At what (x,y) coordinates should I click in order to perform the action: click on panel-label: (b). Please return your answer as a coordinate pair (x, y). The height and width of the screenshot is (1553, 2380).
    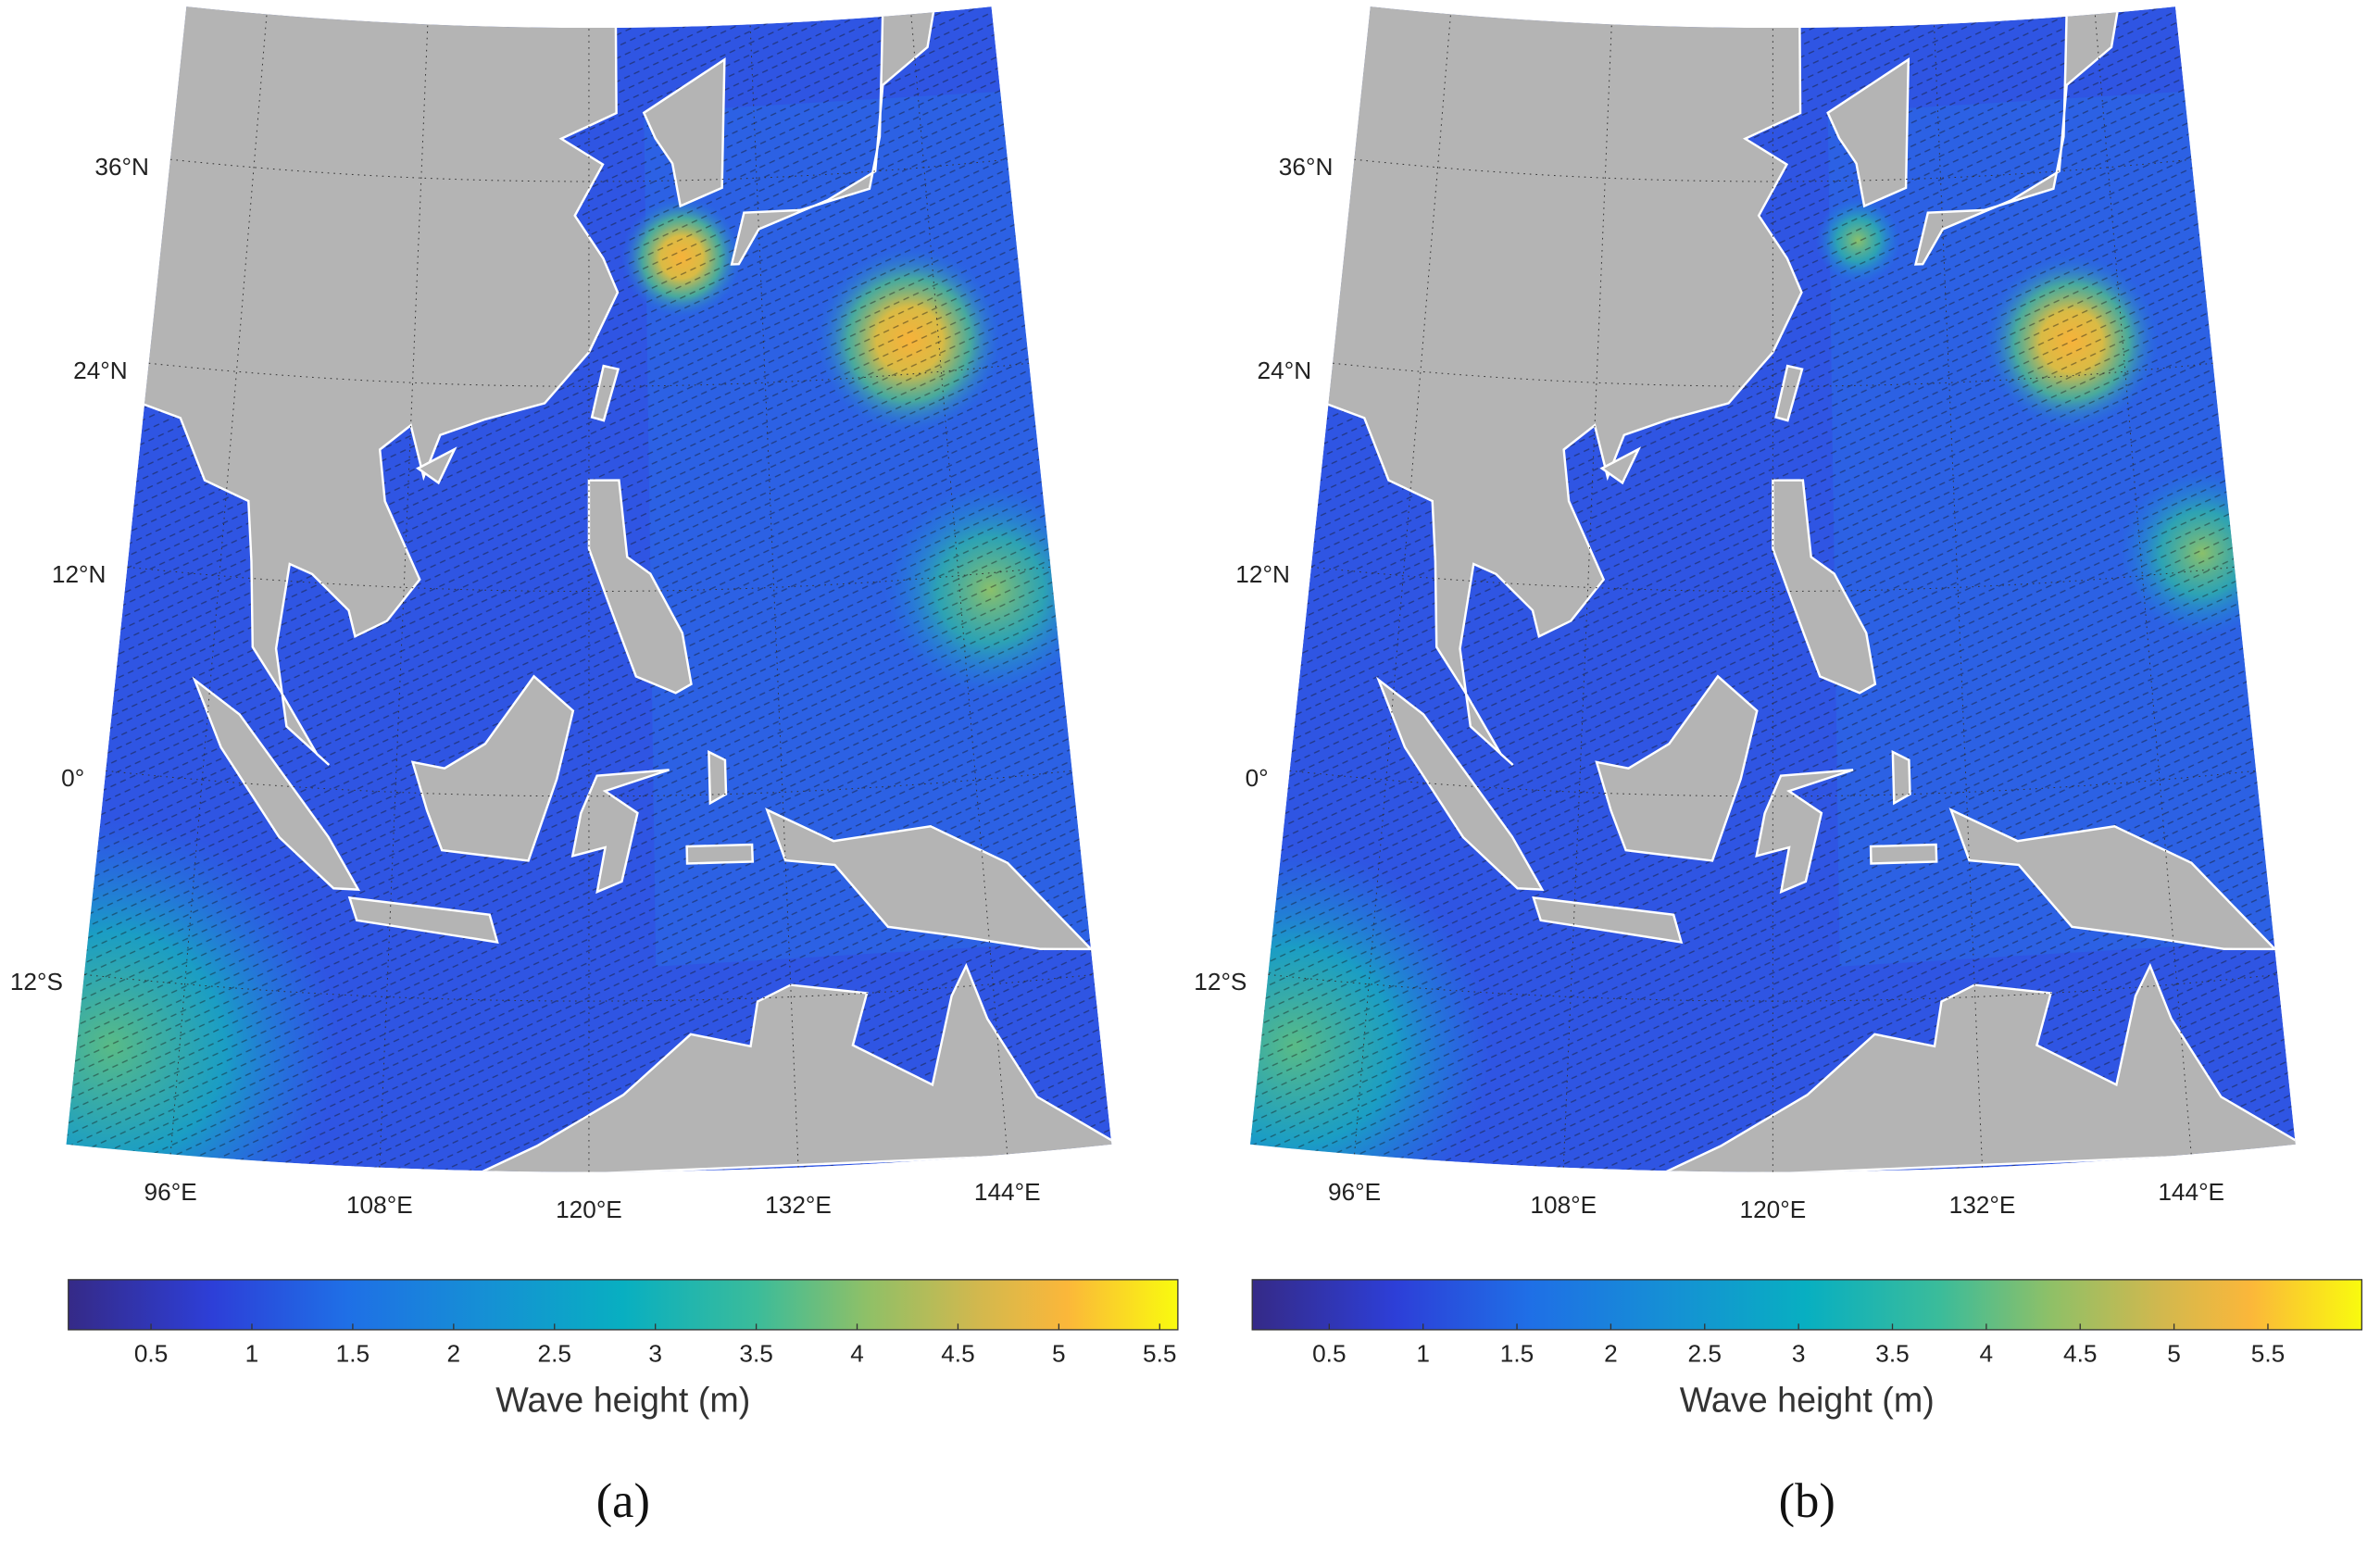
    Looking at the image, I should click on (1807, 1501).